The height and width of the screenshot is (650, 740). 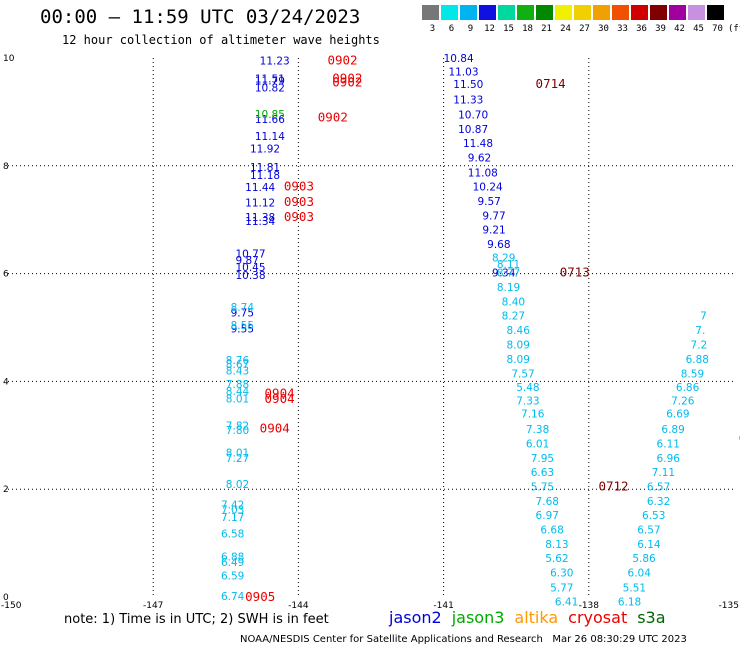 What do you see at coordinates (513, 317) in the screenshot?
I see `wave-height-value: 8.27` at bounding box center [513, 317].